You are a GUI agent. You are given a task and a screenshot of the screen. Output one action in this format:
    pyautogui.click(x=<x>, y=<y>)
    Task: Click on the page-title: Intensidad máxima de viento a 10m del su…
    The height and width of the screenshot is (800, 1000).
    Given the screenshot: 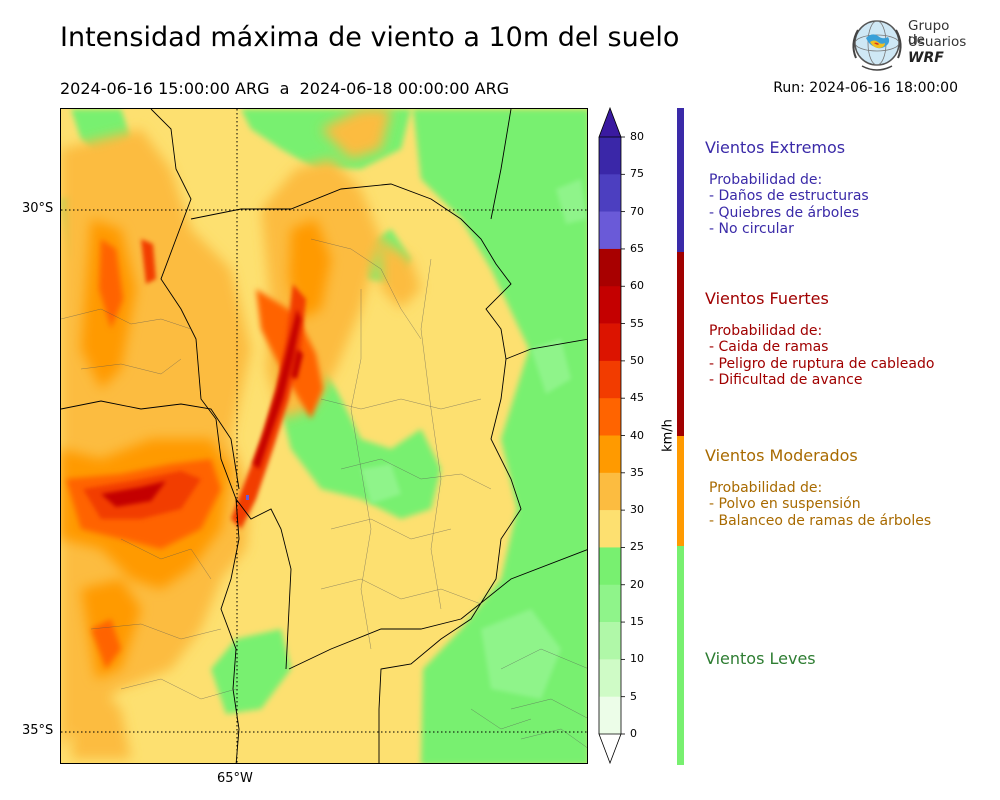 What is the action you would take?
    pyautogui.click(x=370, y=37)
    